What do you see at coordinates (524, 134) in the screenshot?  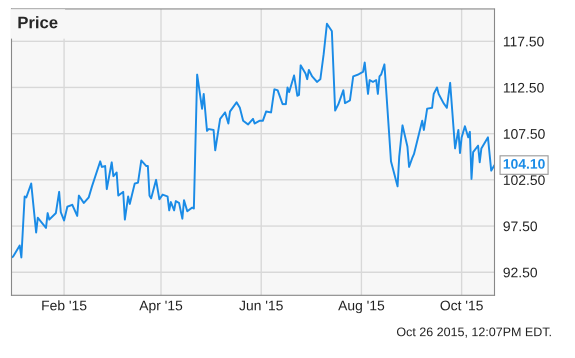 I see `y-tick-label: 107.50` at bounding box center [524, 134].